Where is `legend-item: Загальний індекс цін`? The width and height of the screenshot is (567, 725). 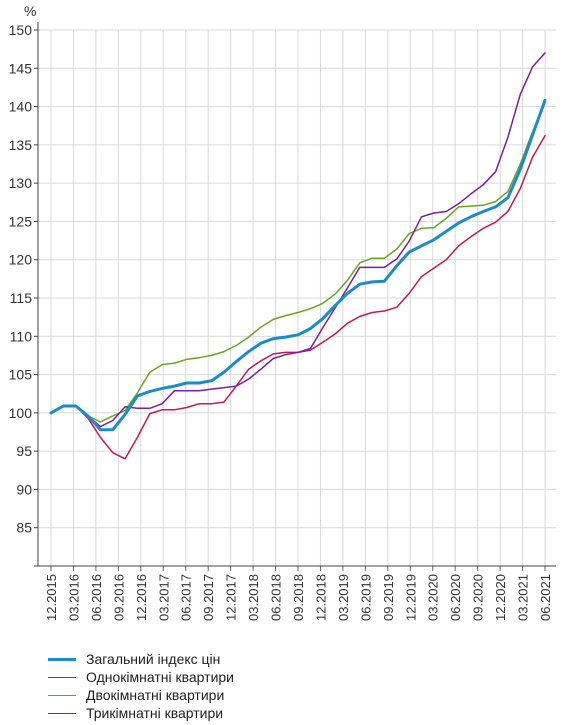
legend-item: Загальний індекс цін is located at coordinates (141, 659).